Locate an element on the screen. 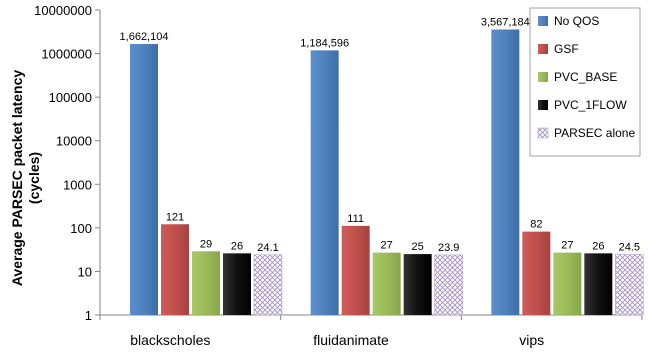 The height and width of the screenshot is (353, 648). legend-entry: No QOS is located at coordinates (576, 21).